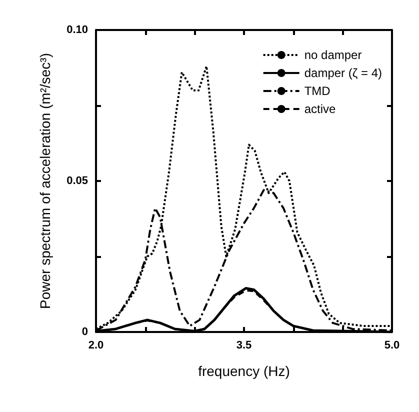 The width and height of the screenshot is (419, 412). Describe the element at coordinates (77, 181) in the screenshot. I see `y-tick-label: 0.05` at that location.